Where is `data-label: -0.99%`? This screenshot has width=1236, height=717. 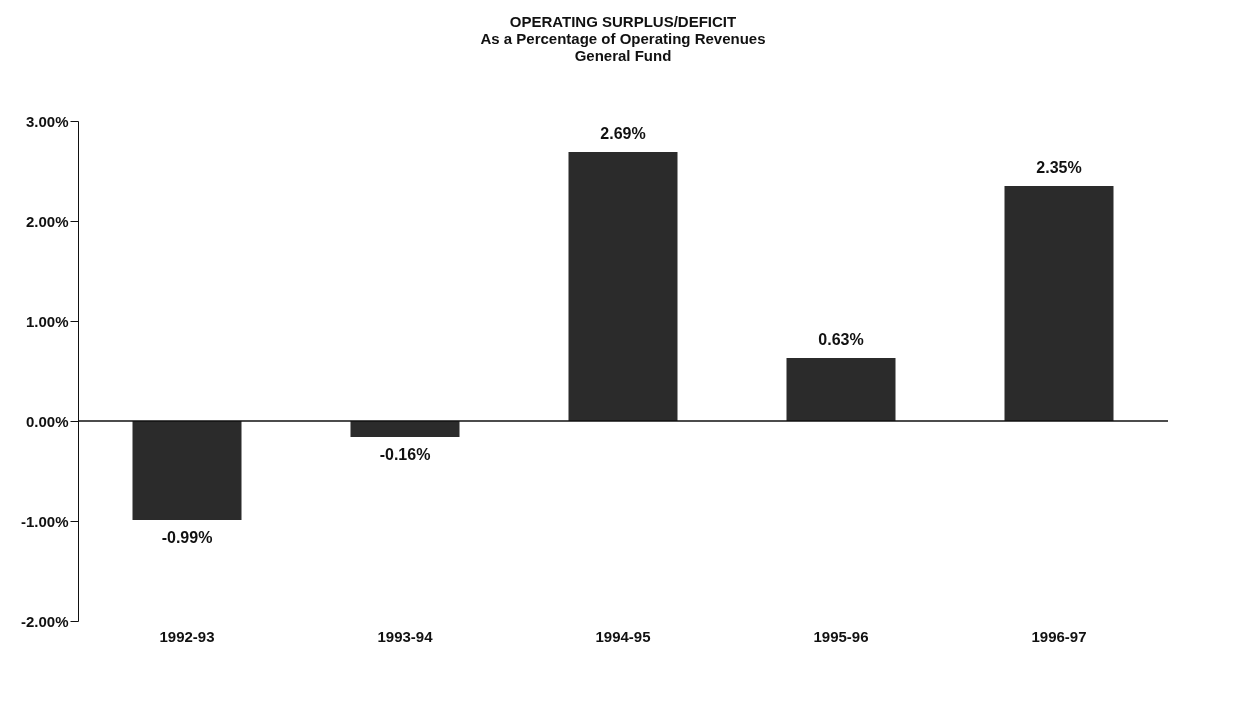 data-label: -0.99% is located at coordinates (187, 537).